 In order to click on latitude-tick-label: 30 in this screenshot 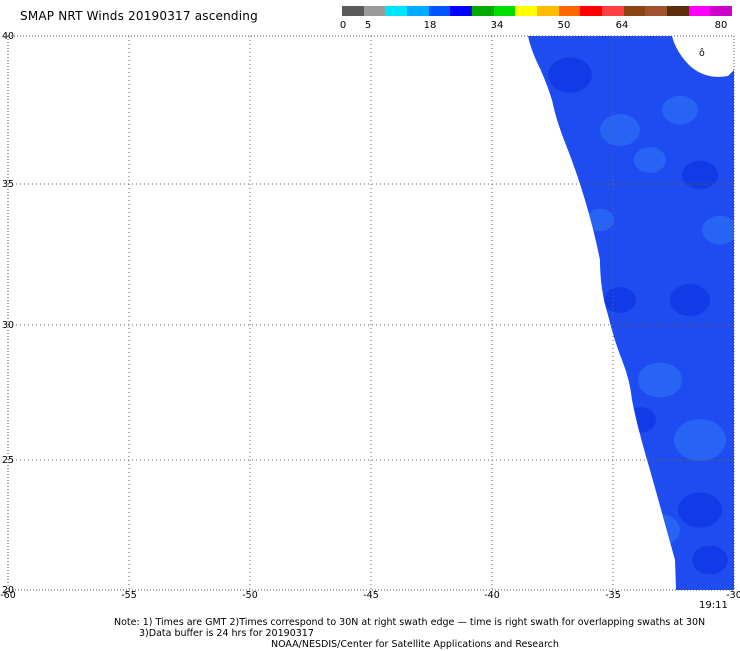, I will do `click(8, 325)`.